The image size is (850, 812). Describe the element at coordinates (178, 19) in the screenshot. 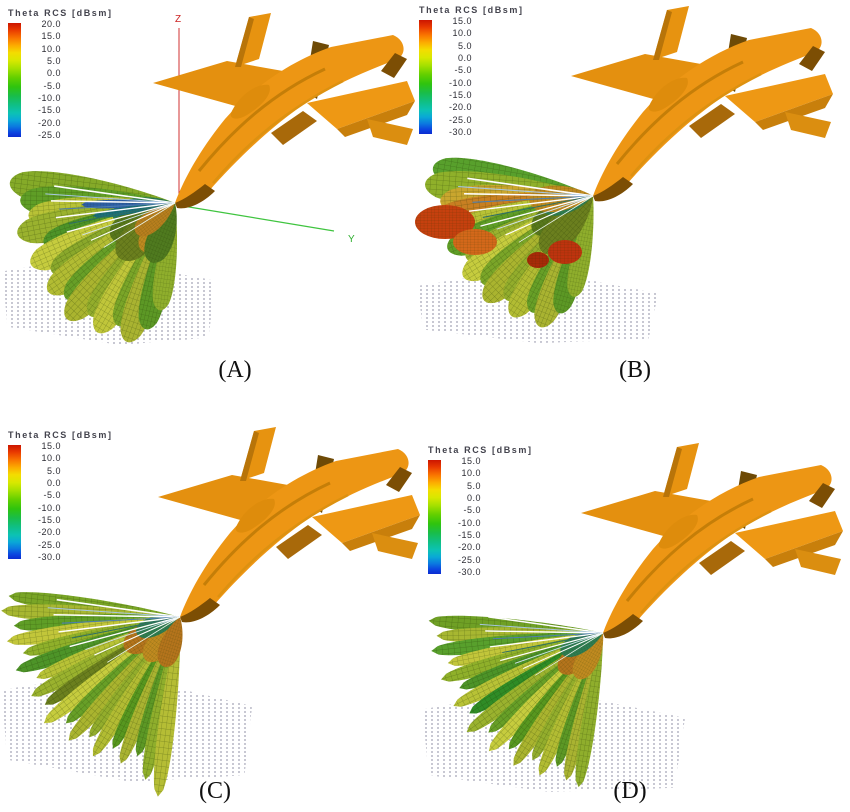

I see `z-axis-label: Z` at that location.